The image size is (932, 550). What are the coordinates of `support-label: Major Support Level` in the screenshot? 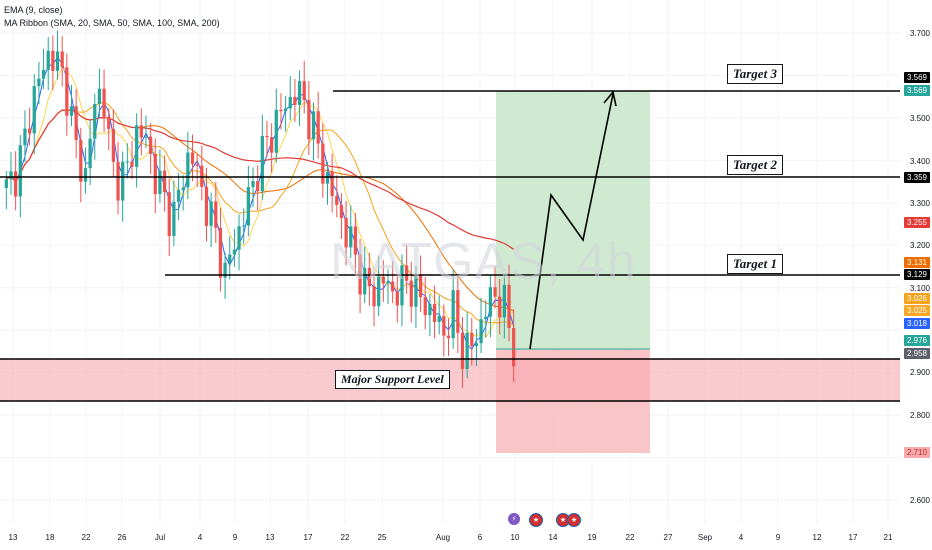 It's located at (392, 379).